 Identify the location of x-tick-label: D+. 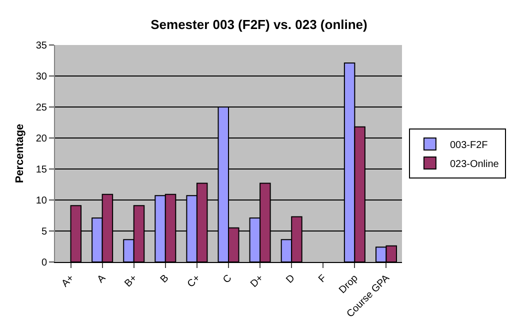
(257, 281).